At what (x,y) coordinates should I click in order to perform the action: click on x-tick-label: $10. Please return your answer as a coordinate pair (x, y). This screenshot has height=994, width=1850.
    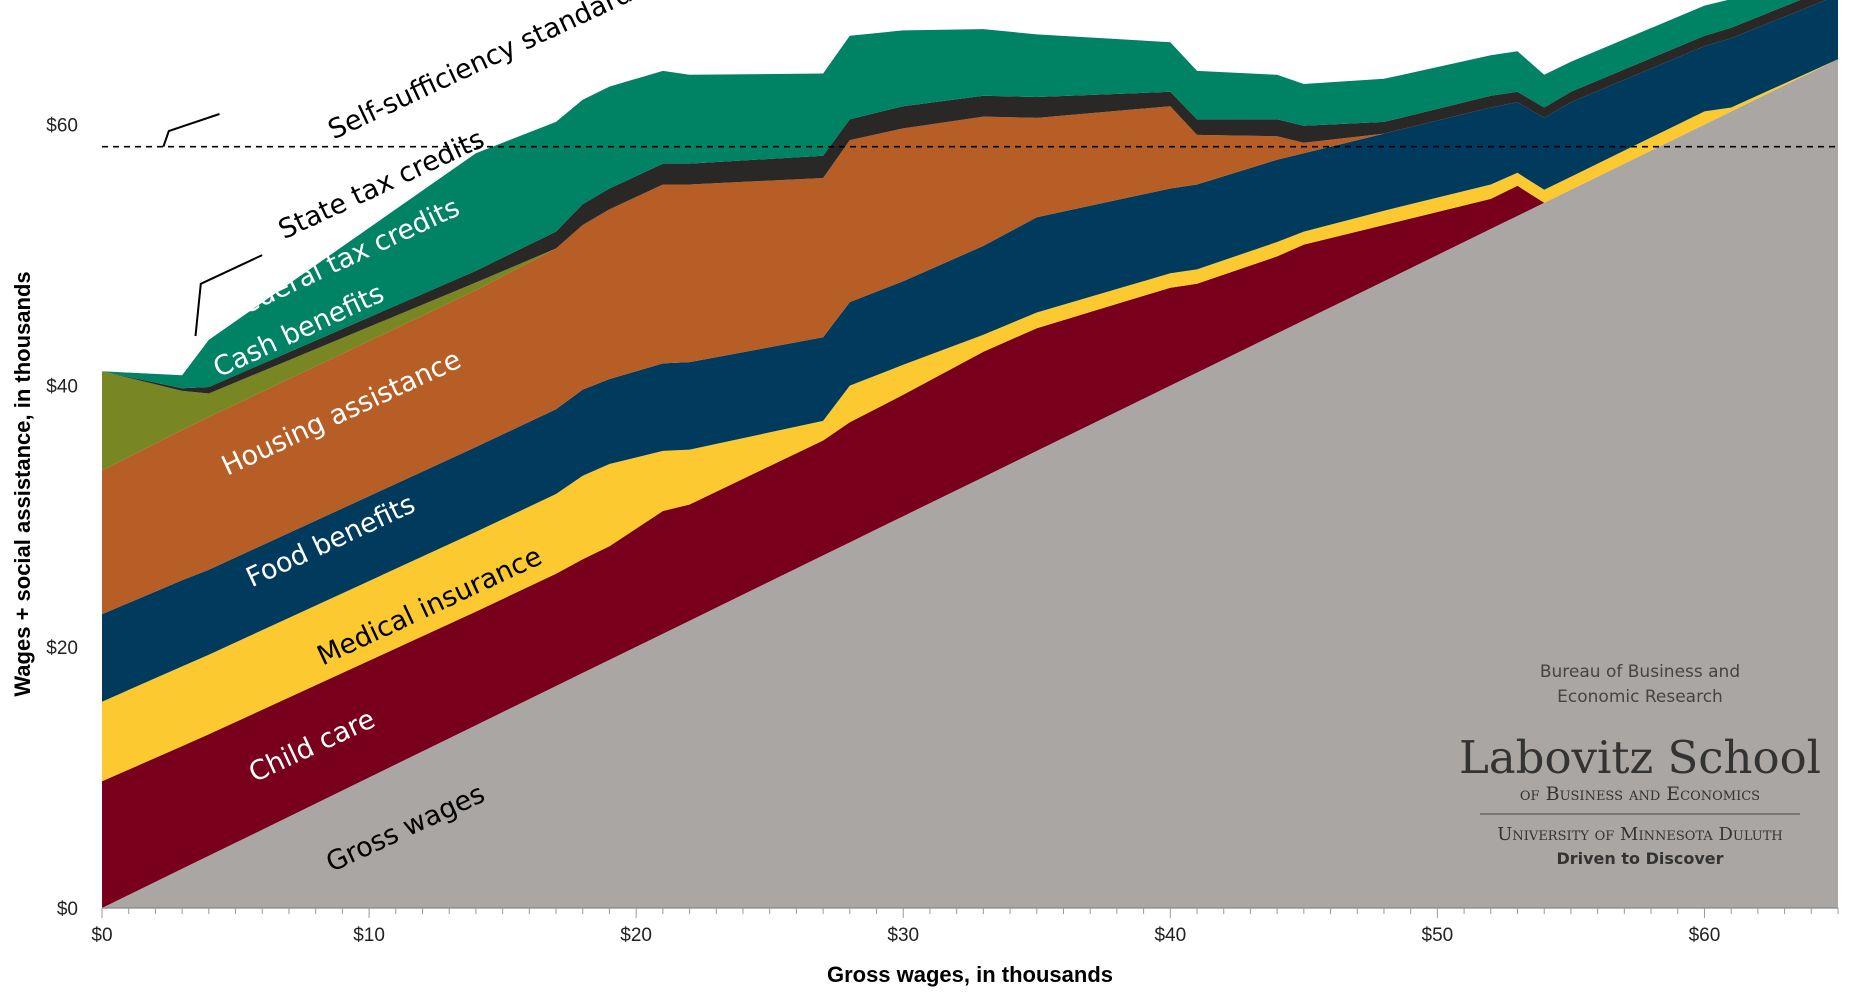
    Looking at the image, I should click on (369, 935).